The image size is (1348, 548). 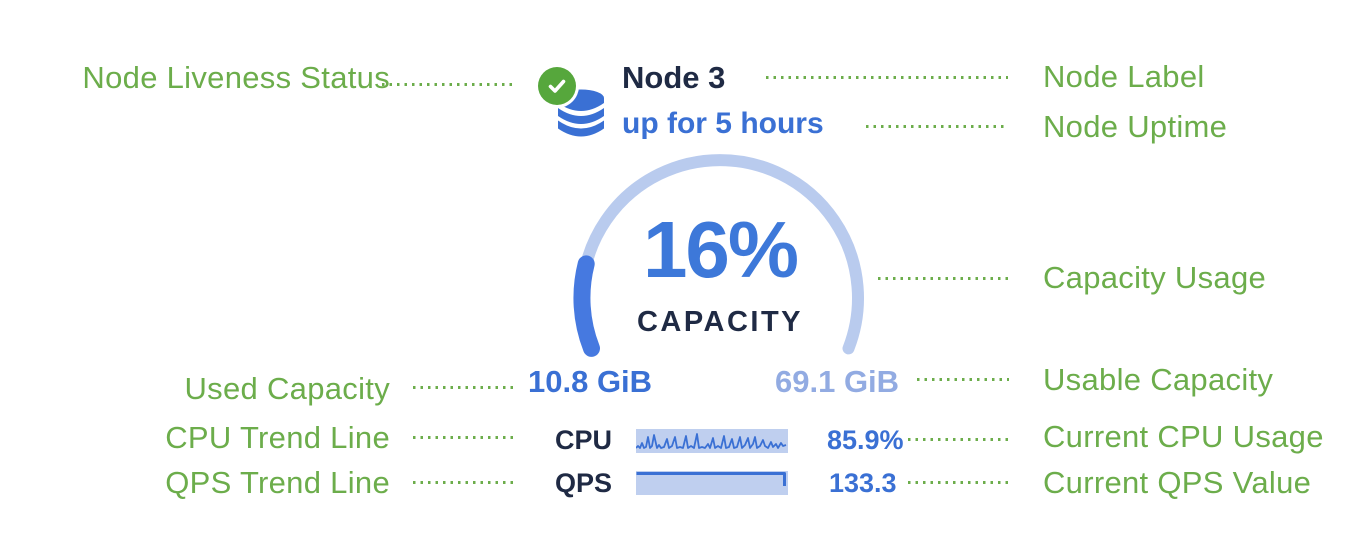 What do you see at coordinates (287, 388) in the screenshot?
I see `annotation-used-capacity: Used Capacity` at bounding box center [287, 388].